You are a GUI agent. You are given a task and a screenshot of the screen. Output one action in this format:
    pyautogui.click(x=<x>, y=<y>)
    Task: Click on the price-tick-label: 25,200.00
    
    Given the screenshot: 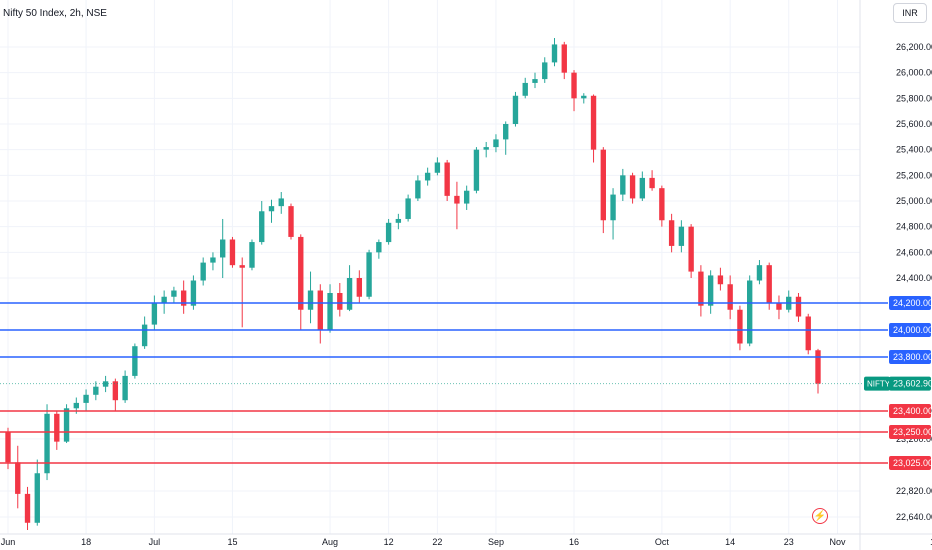 What is the action you would take?
    pyautogui.click(x=914, y=175)
    